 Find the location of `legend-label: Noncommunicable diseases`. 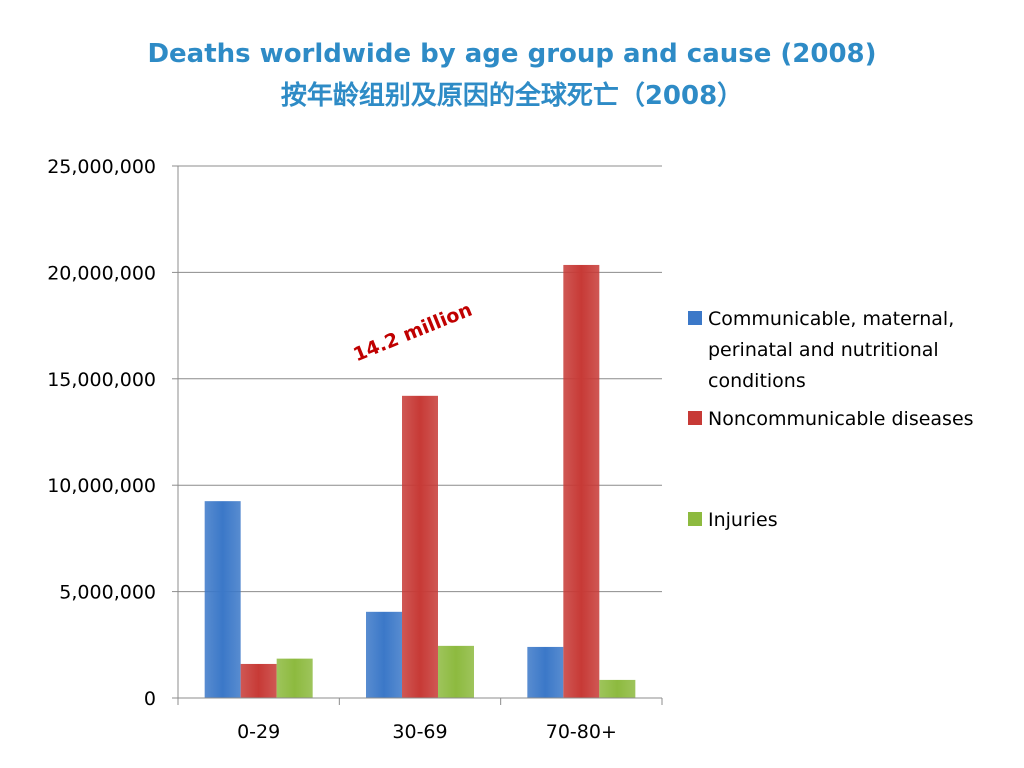

legend-label: Noncommunicable diseases is located at coordinates (841, 419).